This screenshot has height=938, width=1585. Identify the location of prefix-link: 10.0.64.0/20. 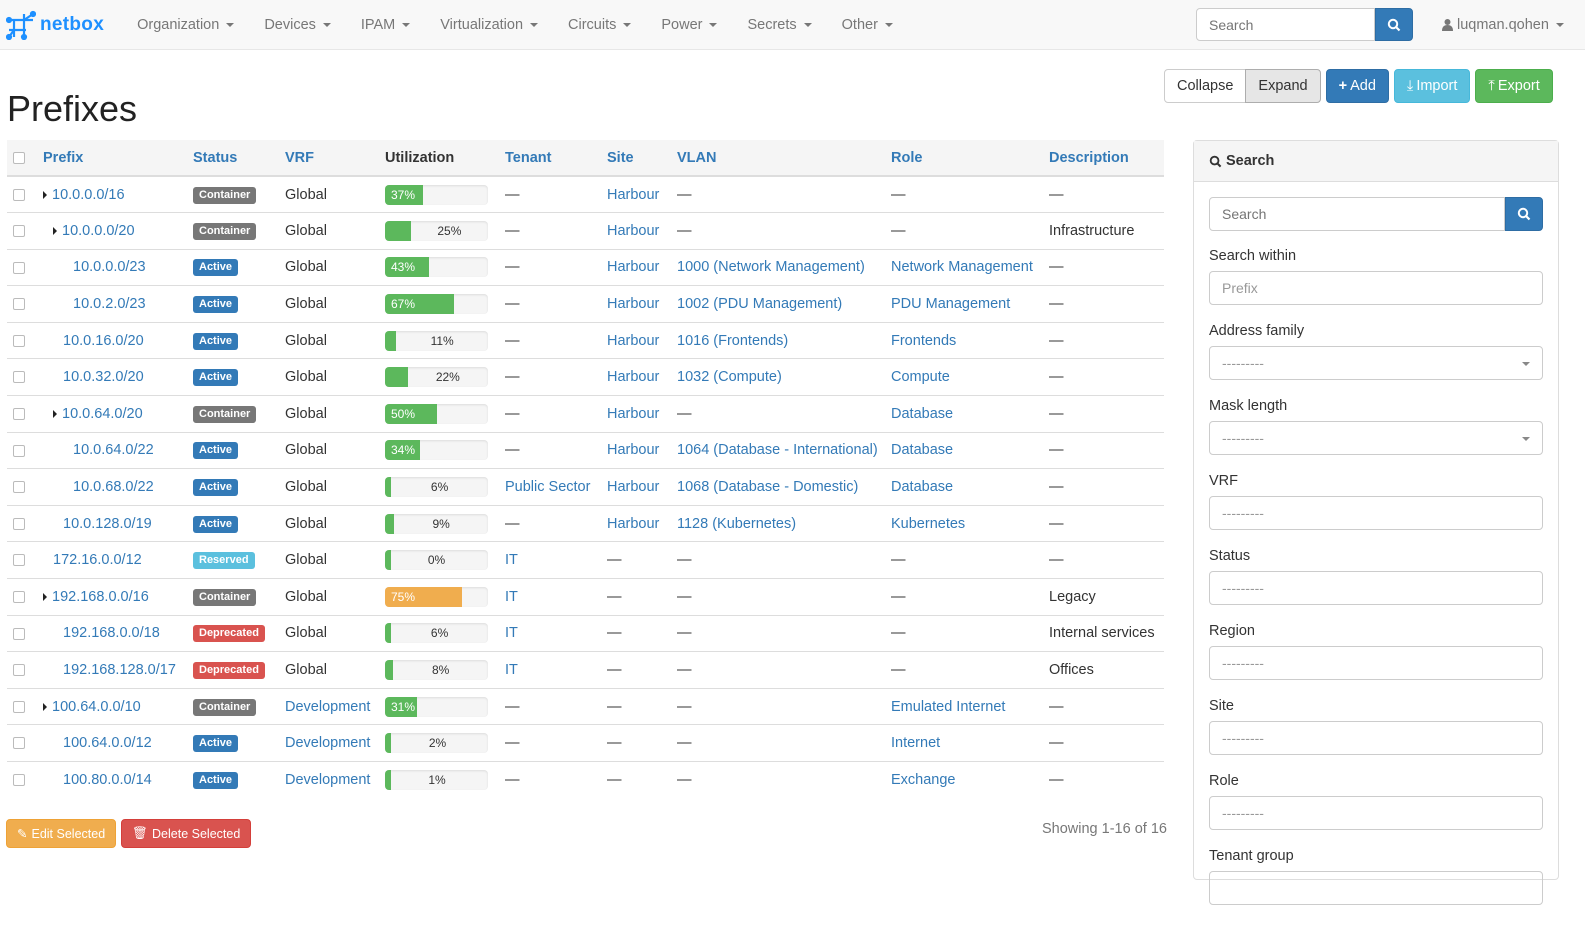
(102, 413).